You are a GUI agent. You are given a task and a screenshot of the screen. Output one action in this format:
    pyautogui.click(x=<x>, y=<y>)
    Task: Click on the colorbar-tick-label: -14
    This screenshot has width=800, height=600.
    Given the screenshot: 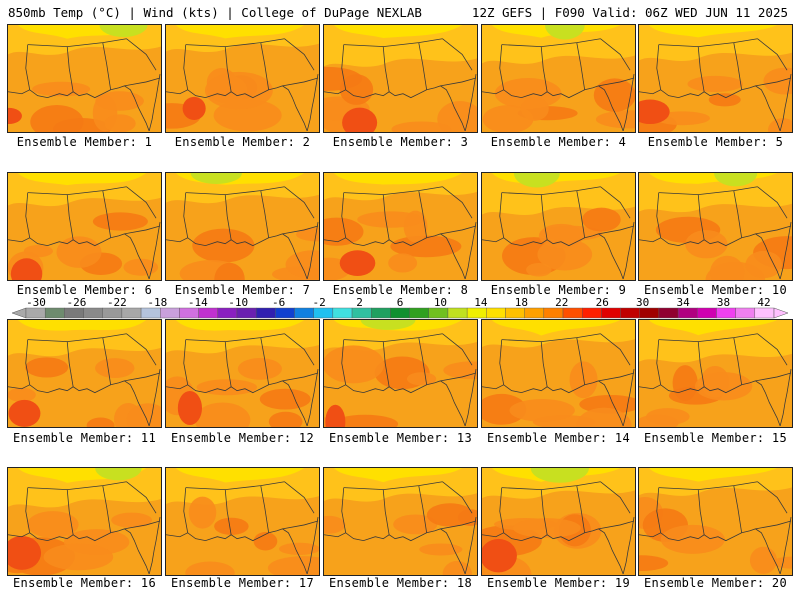 What is the action you would take?
    pyautogui.click(x=197, y=302)
    